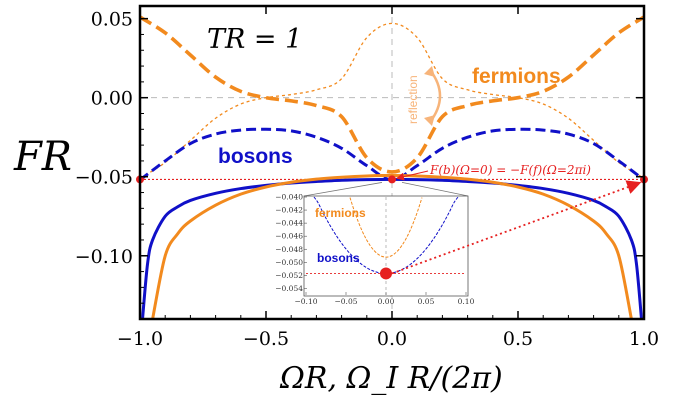  Describe the element at coordinates (386, 273) in the screenshot. I see `inset-marker` at that location.